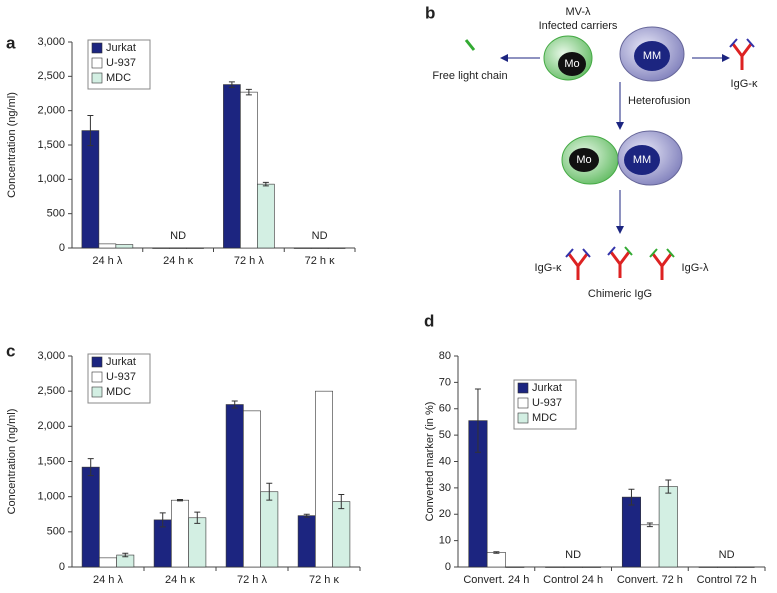  Describe the element at coordinates (445, 541) in the screenshot. I see `y-tick-label: 10` at that location.